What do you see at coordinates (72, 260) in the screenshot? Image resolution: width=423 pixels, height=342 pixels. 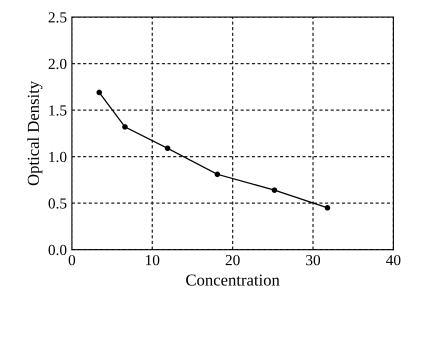 I see `x-tick-label: 0` at bounding box center [72, 260].